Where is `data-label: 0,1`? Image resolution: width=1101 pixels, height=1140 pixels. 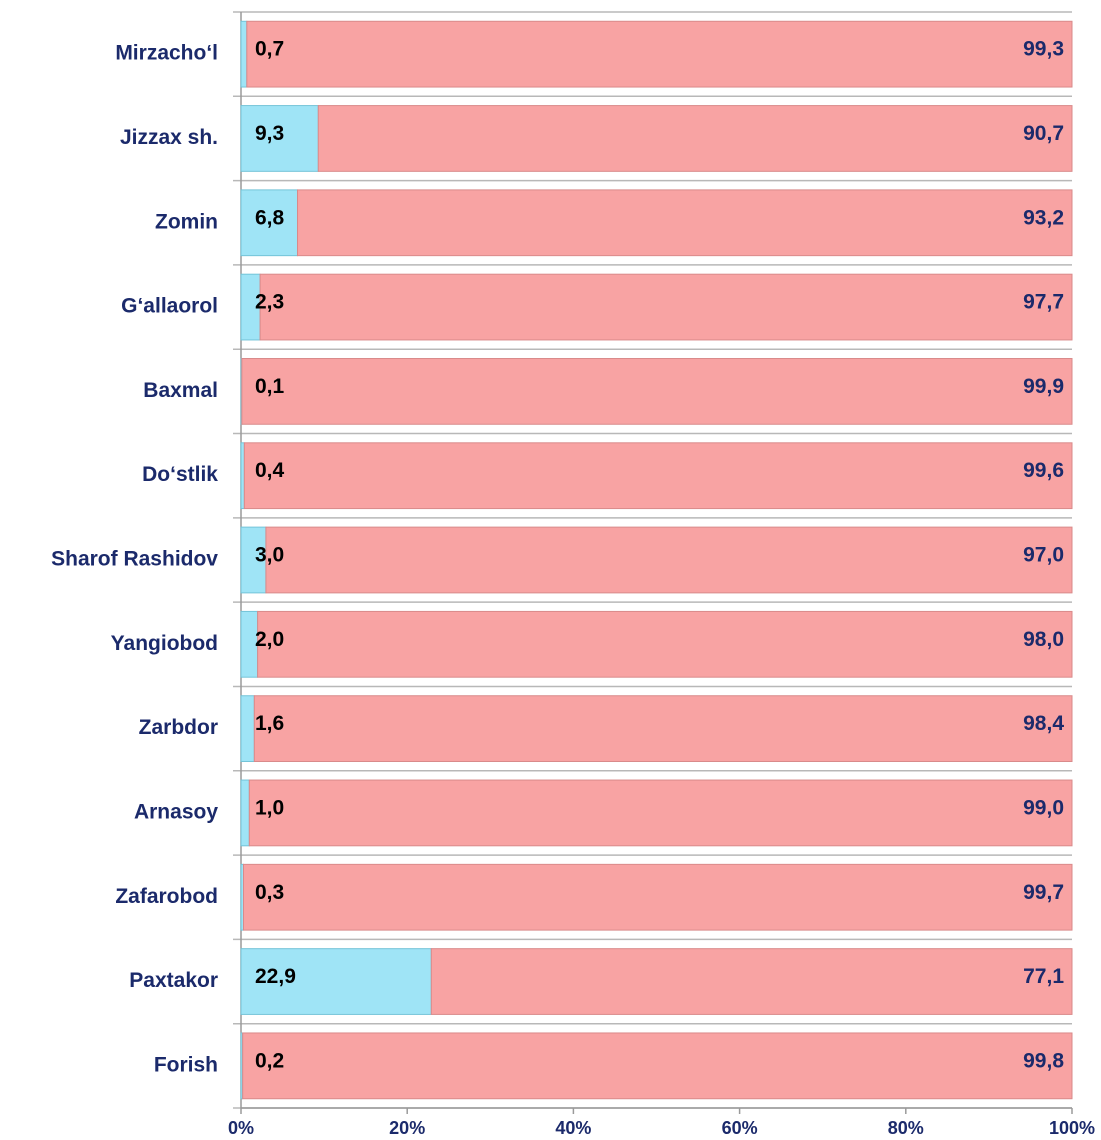 data-label: 0,1 is located at coordinates (270, 386).